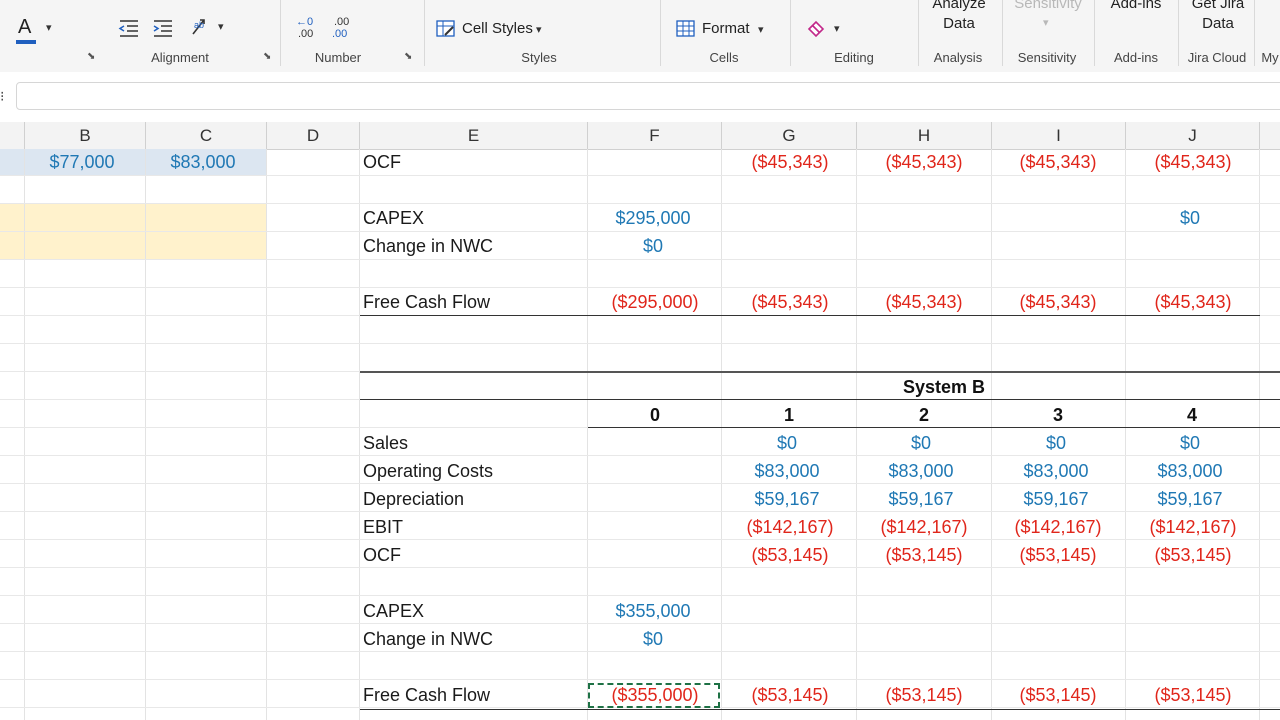 The width and height of the screenshot is (1280, 720). I want to click on system-b-capex-y0: $355,000, so click(653, 611).